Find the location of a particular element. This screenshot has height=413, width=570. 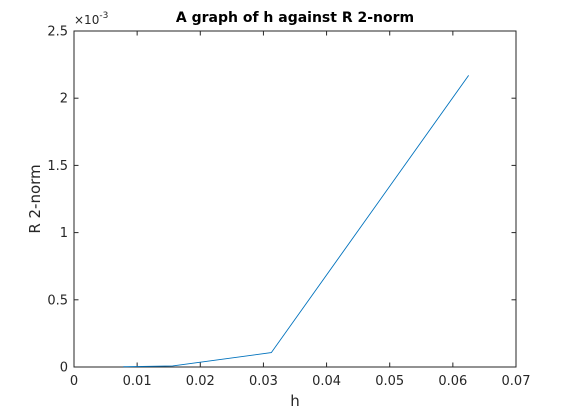

x-tick-label: 0.05 is located at coordinates (389, 381).